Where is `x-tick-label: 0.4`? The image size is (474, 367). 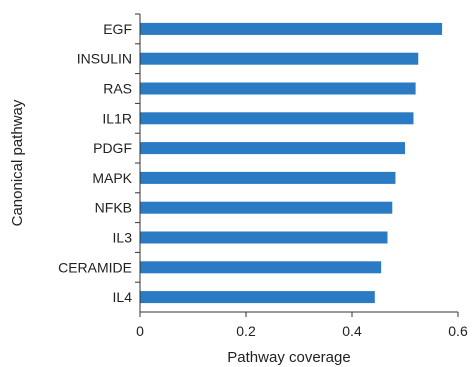
x-tick-label: 0.4 is located at coordinates (352, 331).